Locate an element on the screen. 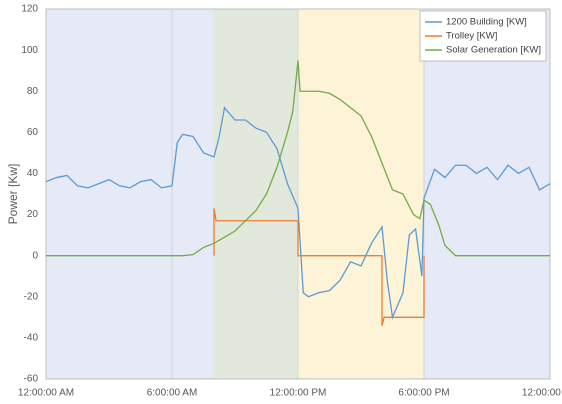 The height and width of the screenshot is (404, 562). y-tick-label: 60 is located at coordinates (33, 132).